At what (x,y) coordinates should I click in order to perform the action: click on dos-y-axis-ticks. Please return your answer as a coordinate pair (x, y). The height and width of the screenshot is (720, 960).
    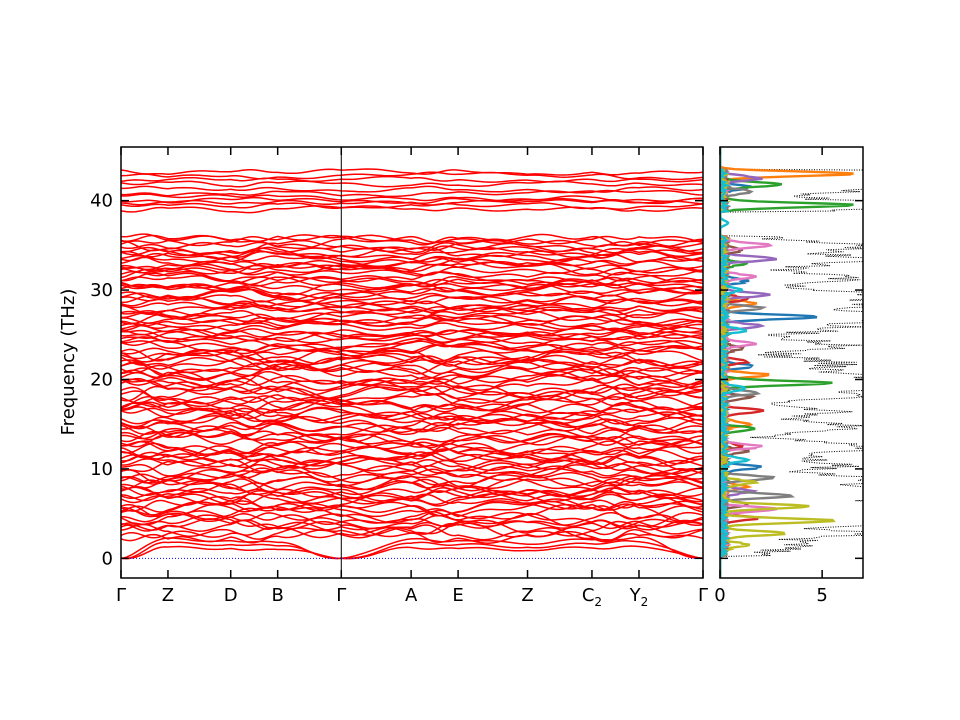
    Looking at the image, I should click on (791, 379).